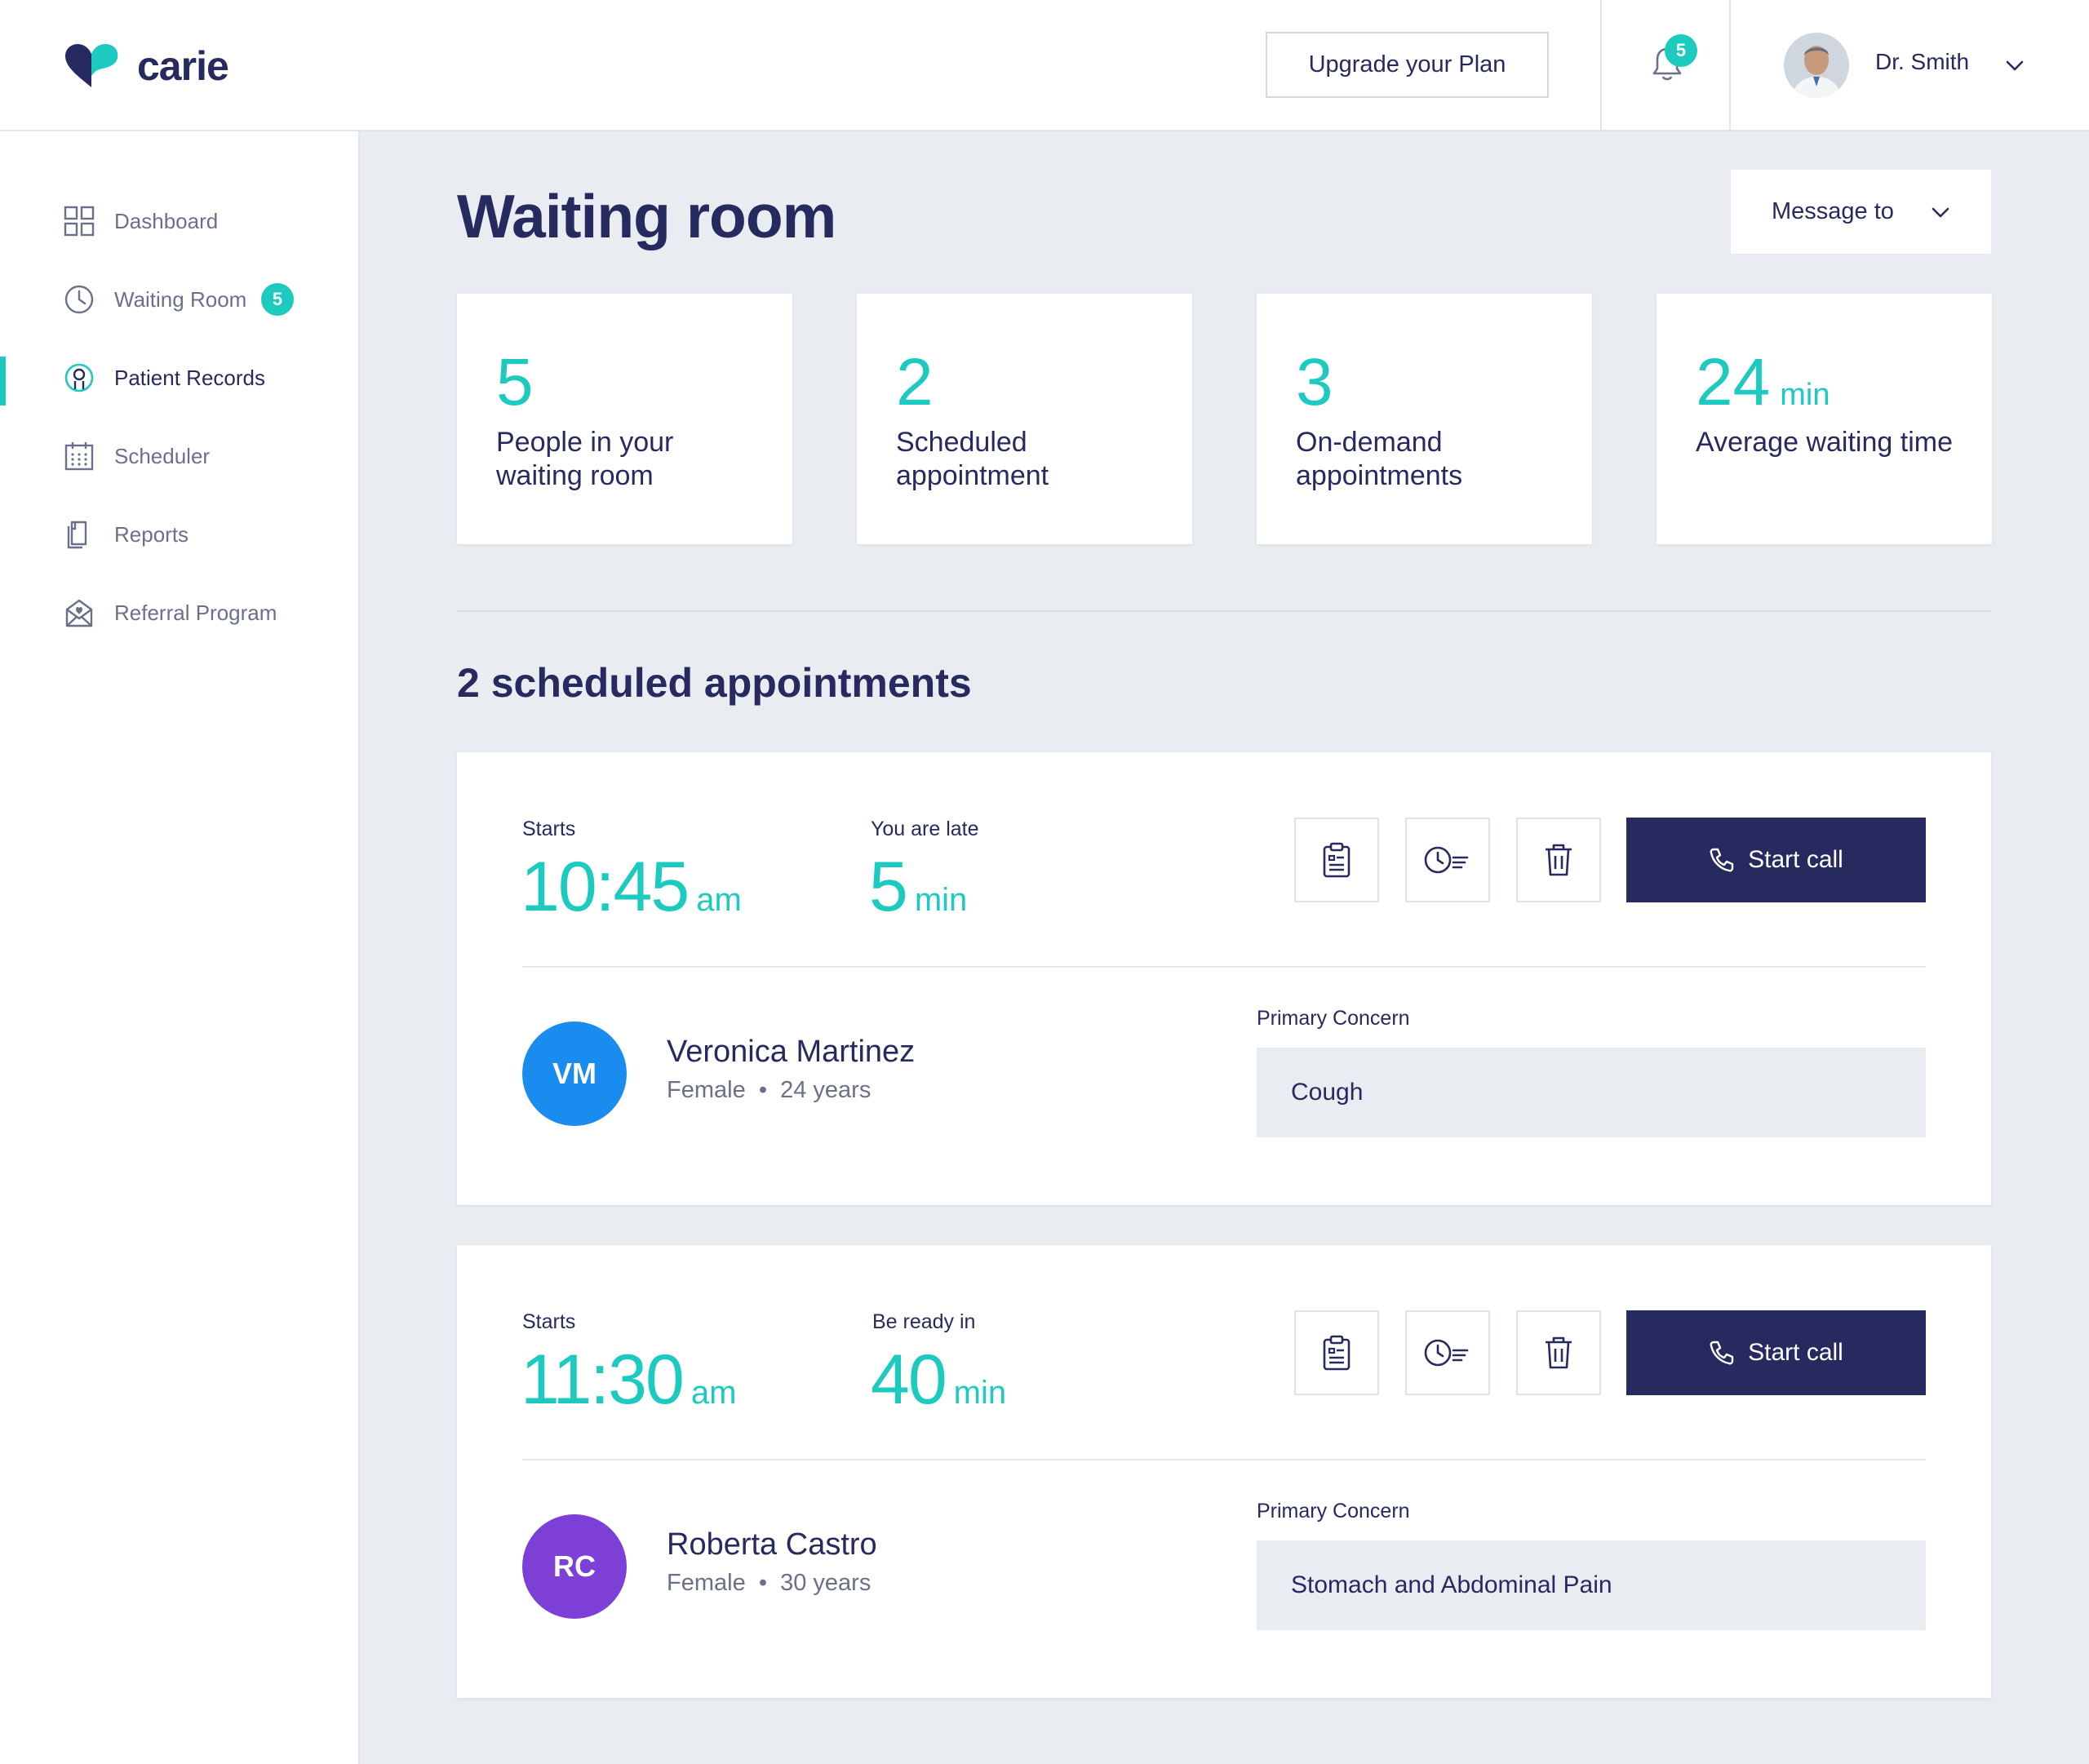  What do you see at coordinates (195, 612) in the screenshot?
I see `sidebar-item-label: Referral Program` at bounding box center [195, 612].